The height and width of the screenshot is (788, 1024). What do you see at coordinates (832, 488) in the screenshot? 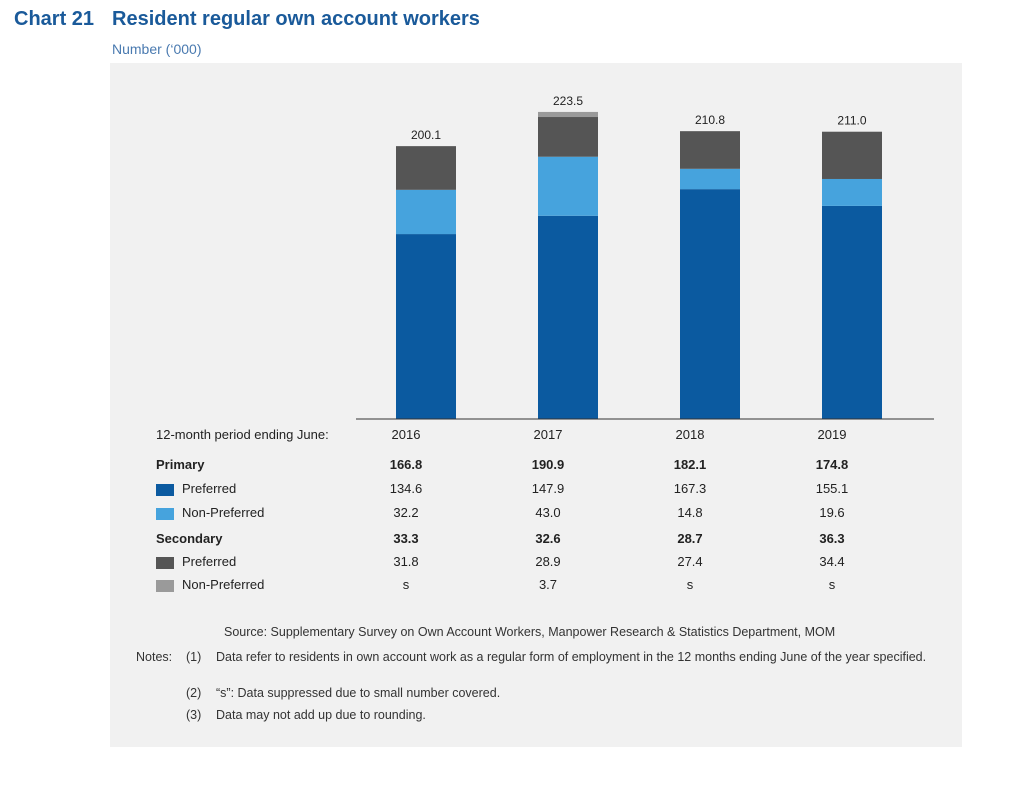
I see `table-cell: 155.1` at bounding box center [832, 488].